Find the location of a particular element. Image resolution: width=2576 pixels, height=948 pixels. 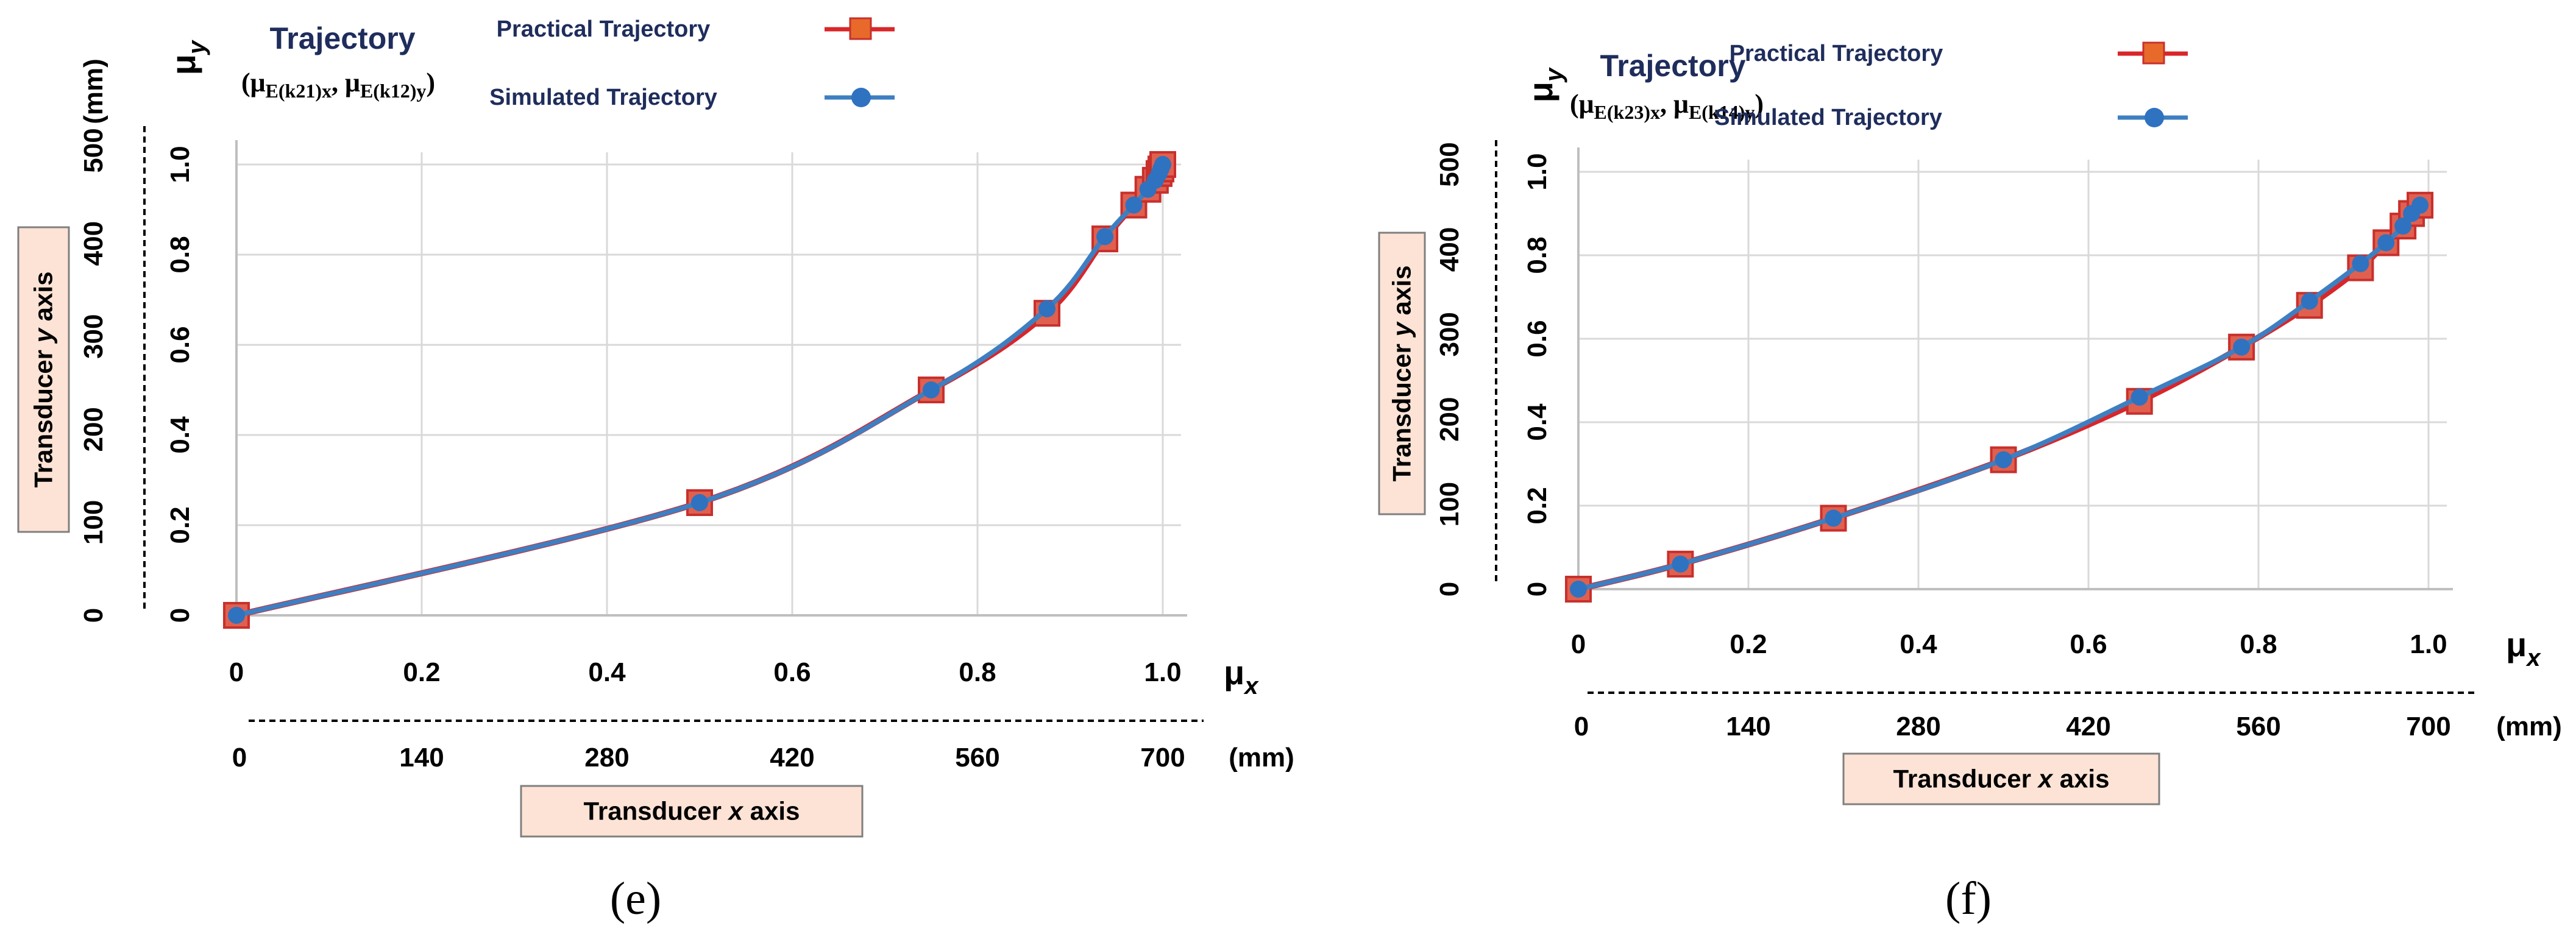

y-mm-unit-label: (mm) is located at coordinates (94, 91).